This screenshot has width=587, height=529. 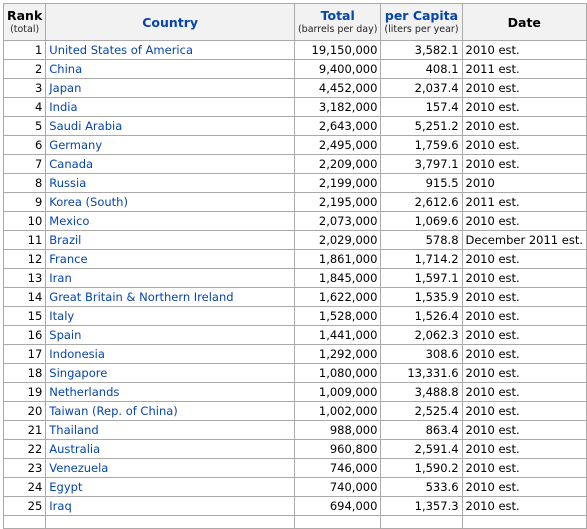 What do you see at coordinates (170, 392) in the screenshot?
I see `country-link: Netherlands` at bounding box center [170, 392].